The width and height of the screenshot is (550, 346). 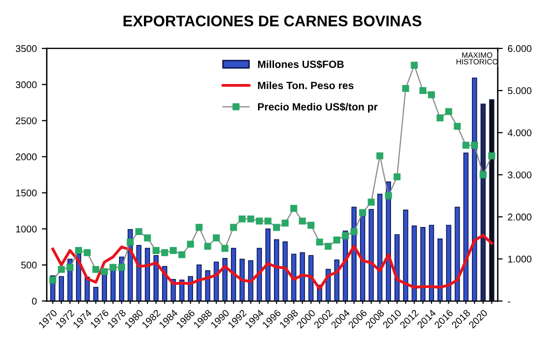 I want to click on y2-tick-label: 2.000, so click(x=520, y=217).